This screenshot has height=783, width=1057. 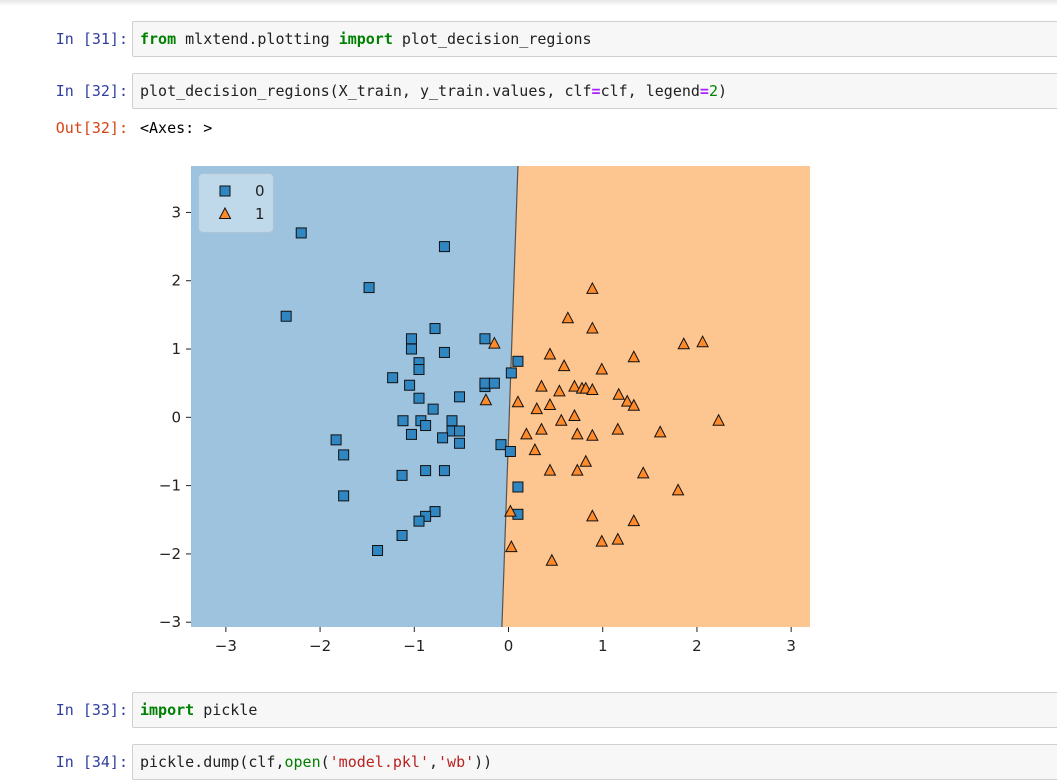 What do you see at coordinates (510, 396) in the screenshot?
I see `decision-boundary` at bounding box center [510, 396].